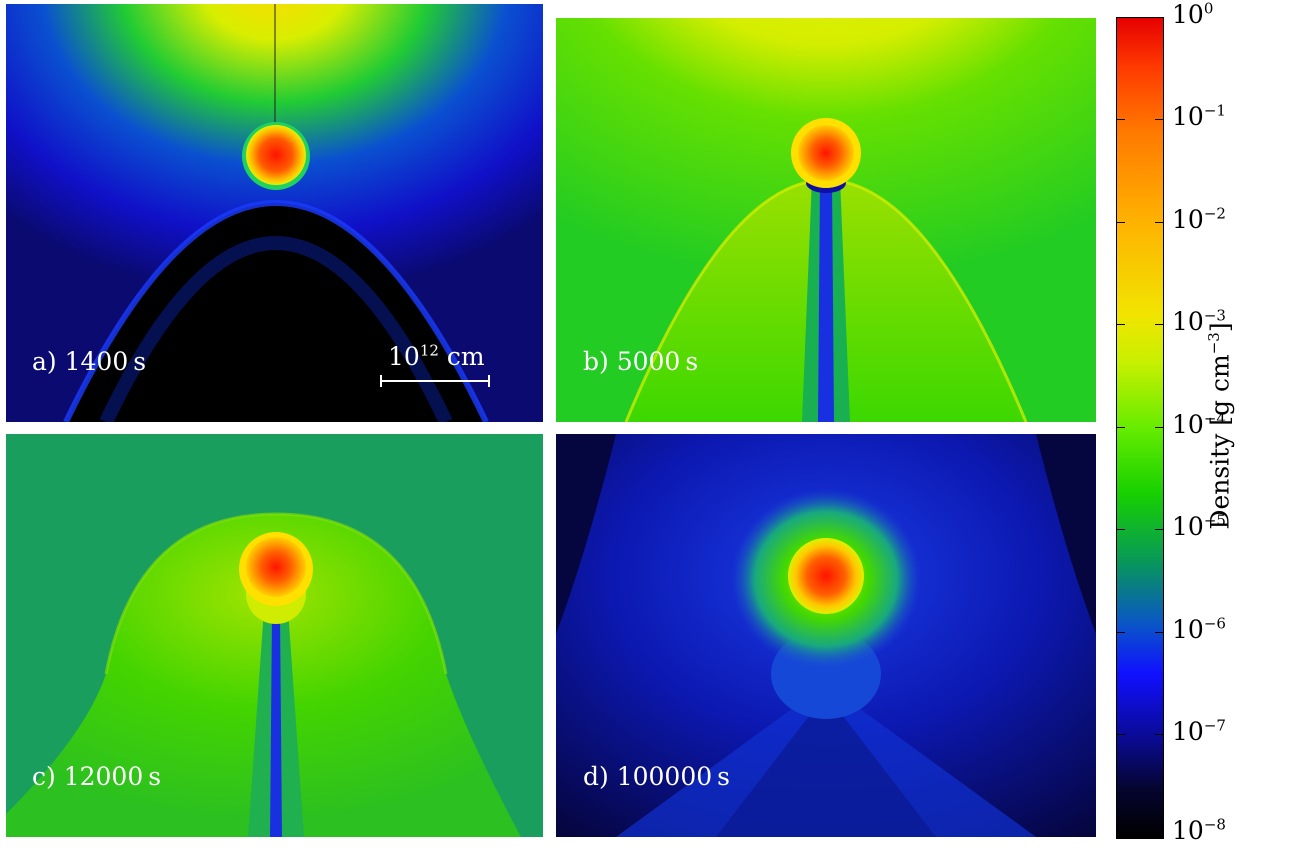 The height and width of the screenshot is (853, 1299). I want to click on panel-b-label: b) 5000 s, so click(641, 361).